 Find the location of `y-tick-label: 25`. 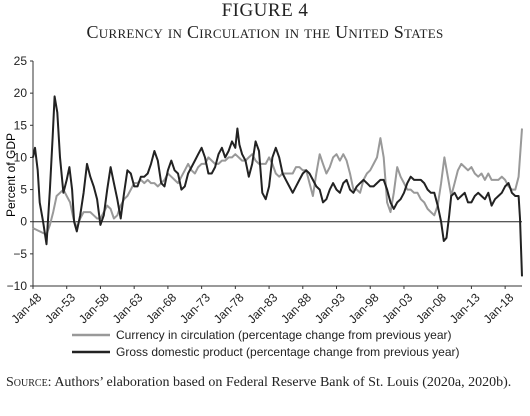

y-tick-label: 25 is located at coordinates (21, 61).